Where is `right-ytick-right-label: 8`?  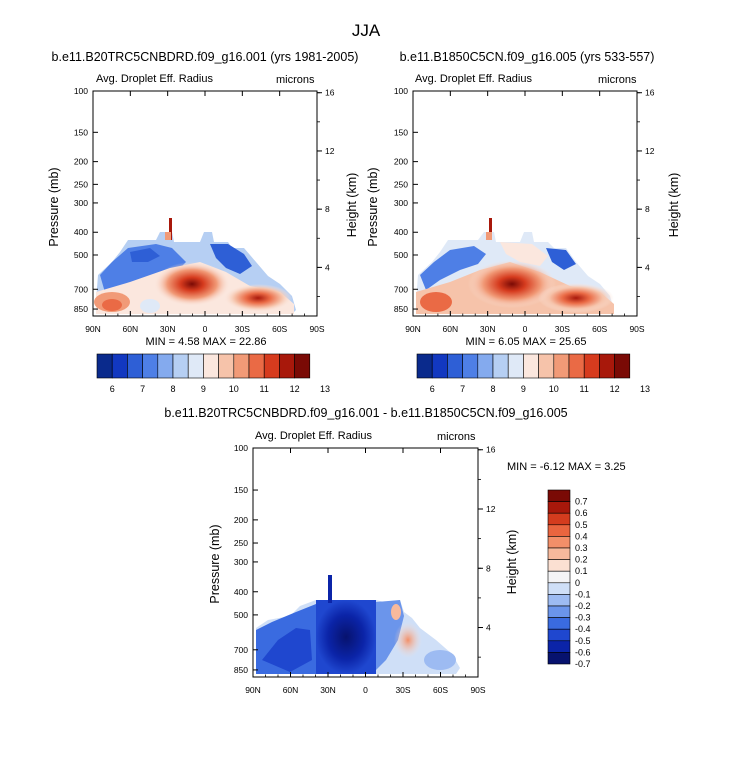
right-ytick-right-label: 8 is located at coordinates (647, 209).